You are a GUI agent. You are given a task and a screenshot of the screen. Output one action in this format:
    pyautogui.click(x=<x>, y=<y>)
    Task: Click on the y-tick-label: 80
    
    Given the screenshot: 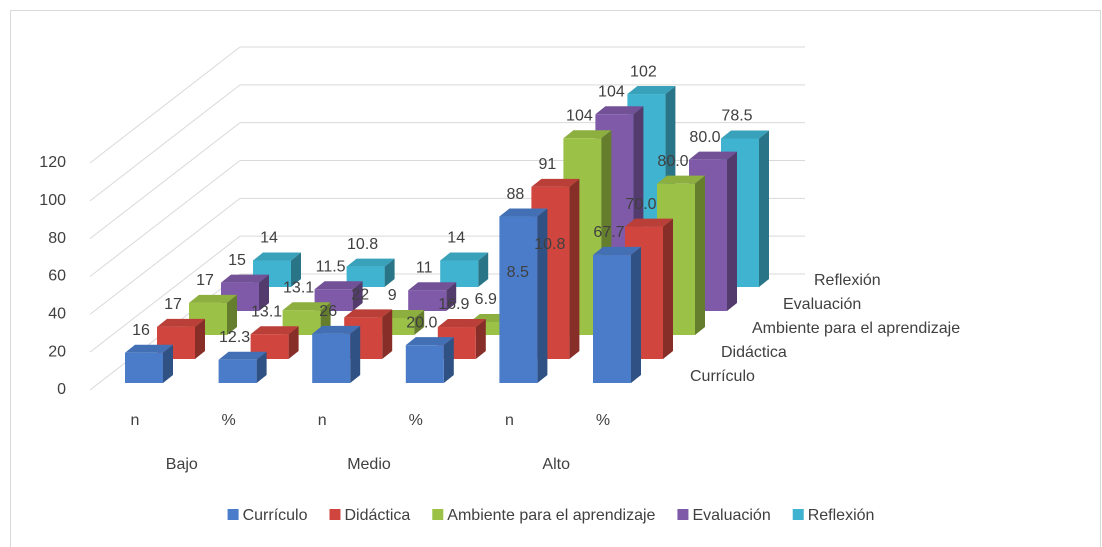 What is the action you would take?
    pyautogui.click(x=57, y=238)
    